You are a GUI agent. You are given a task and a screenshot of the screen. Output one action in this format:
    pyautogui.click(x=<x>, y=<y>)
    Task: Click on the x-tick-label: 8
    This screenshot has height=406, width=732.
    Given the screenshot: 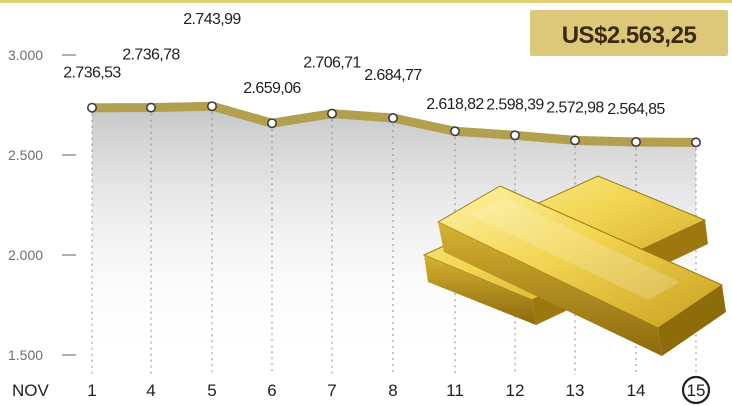 What is the action you would take?
    pyautogui.click(x=392, y=390)
    